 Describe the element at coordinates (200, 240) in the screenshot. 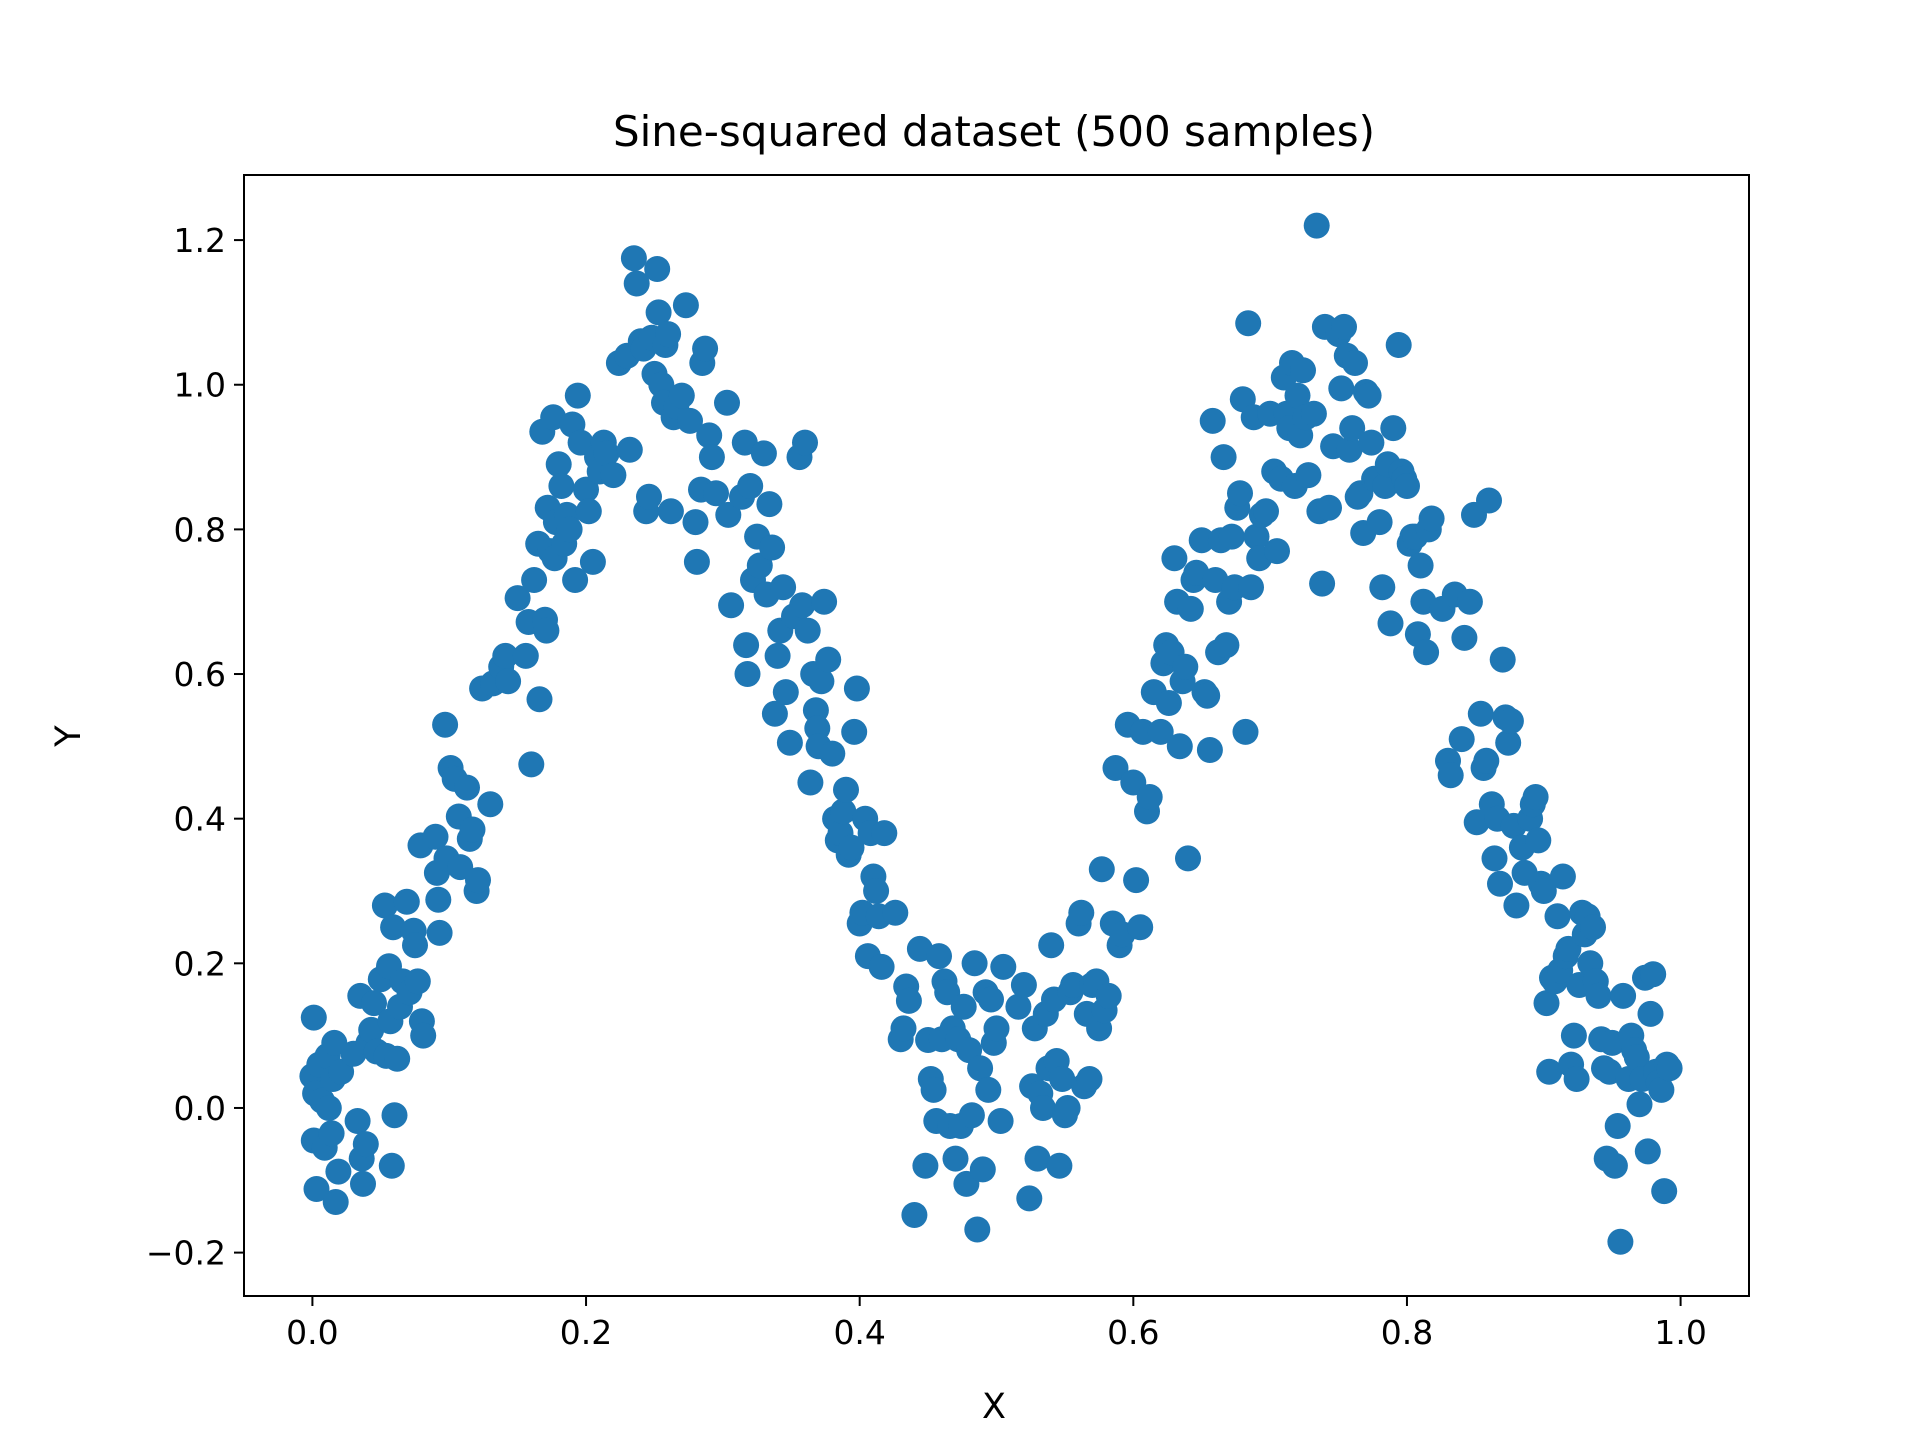

I see `y-tick-label: 1.2` at that location.